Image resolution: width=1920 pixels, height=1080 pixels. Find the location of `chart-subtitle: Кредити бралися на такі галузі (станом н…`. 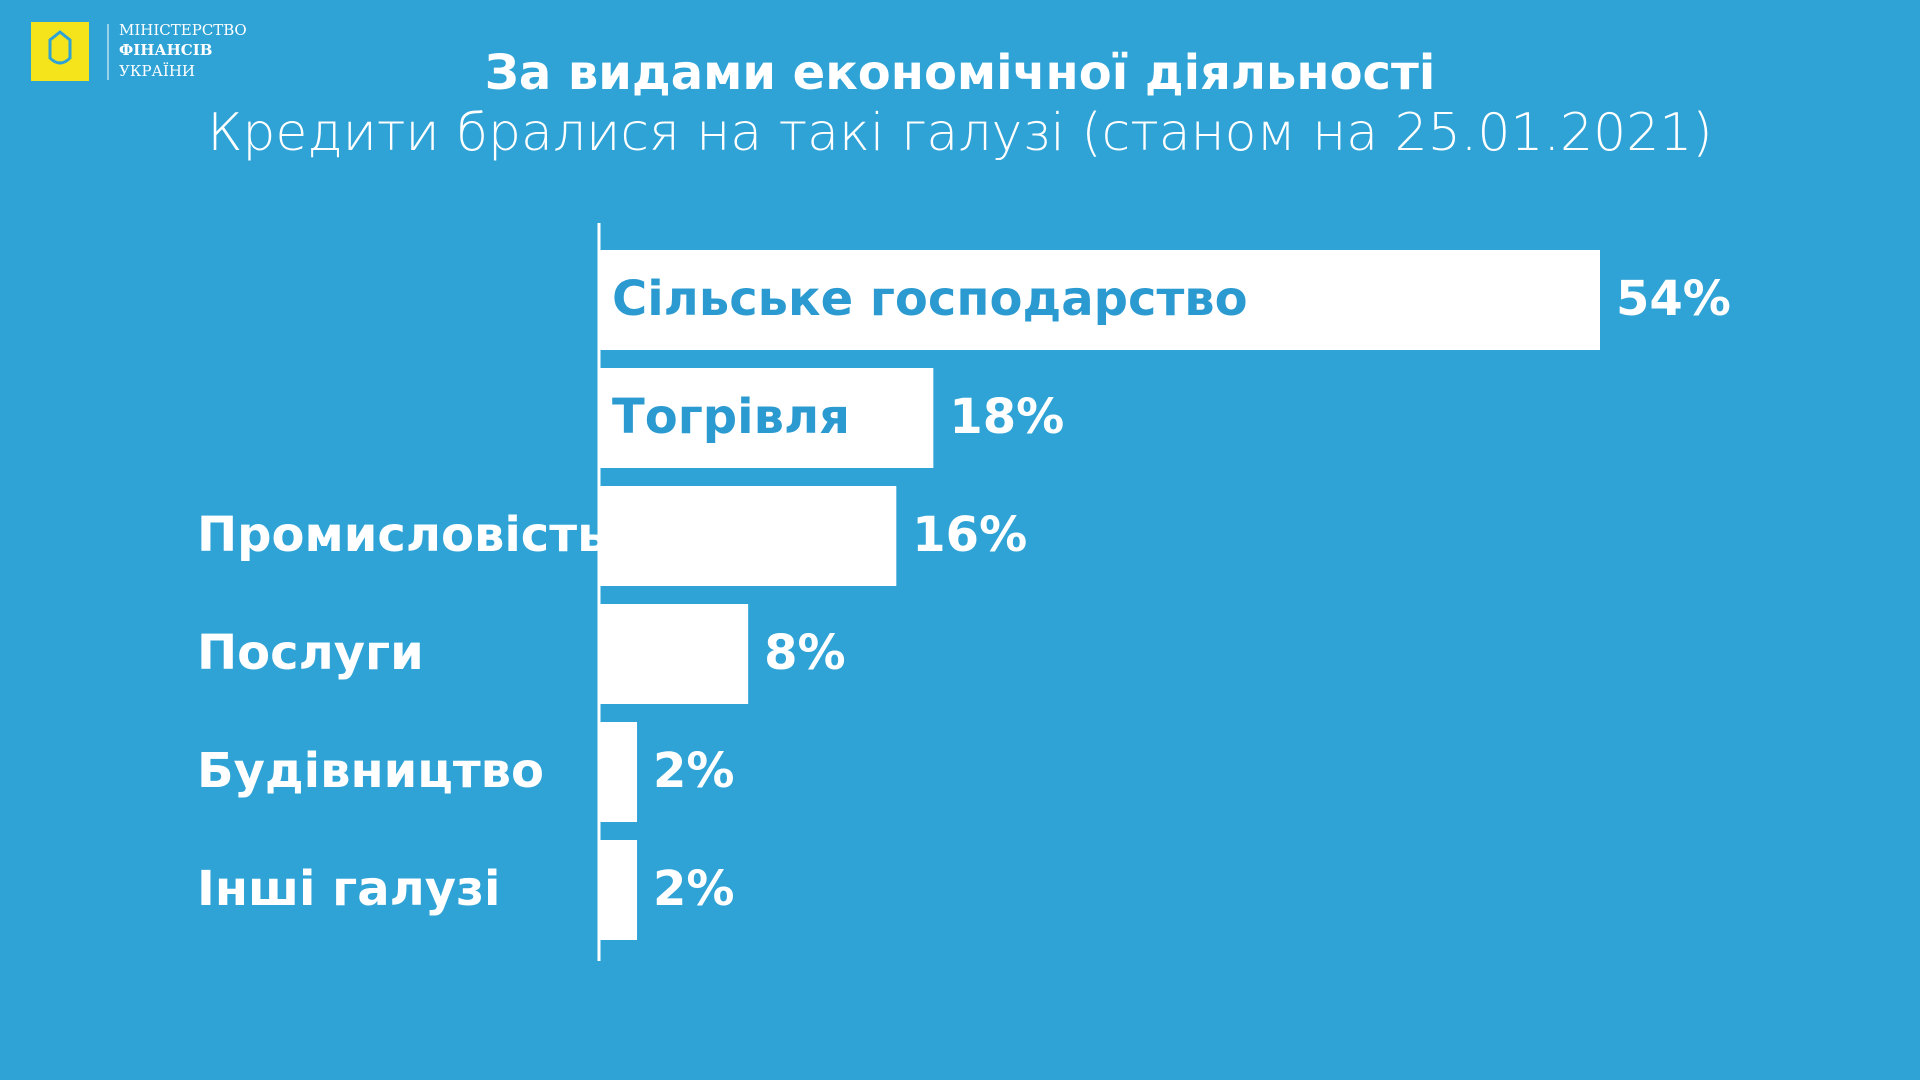

chart-subtitle: Кредити бралися на такі галузі (станом н… is located at coordinates (959, 133).